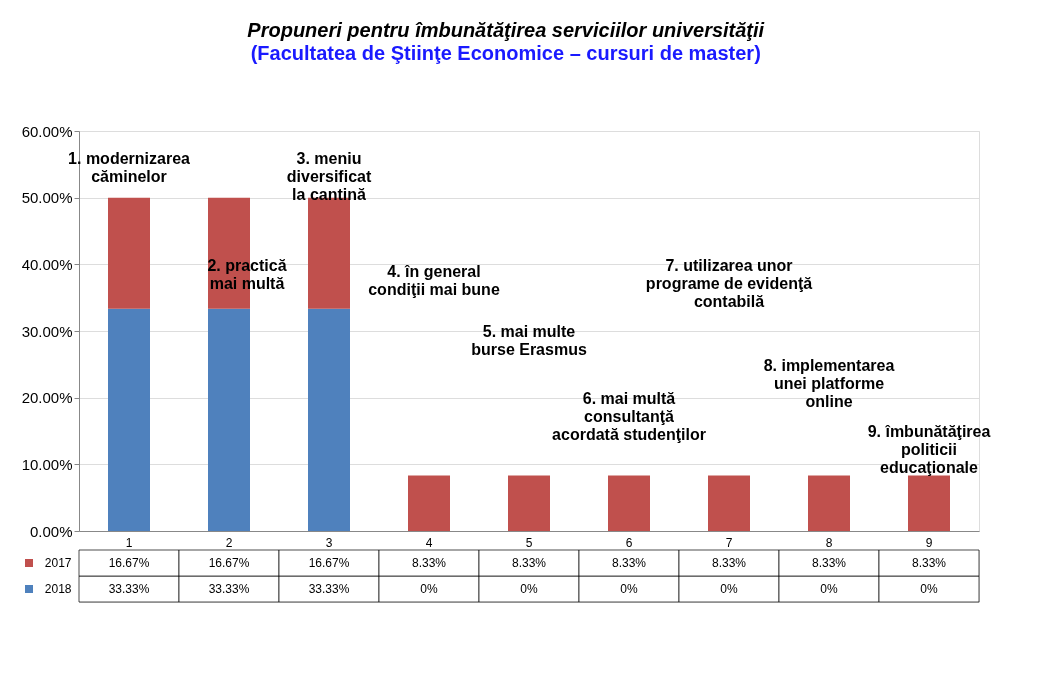 The height and width of the screenshot is (697, 1064). I want to click on x-tick-label: 6, so click(629, 542).